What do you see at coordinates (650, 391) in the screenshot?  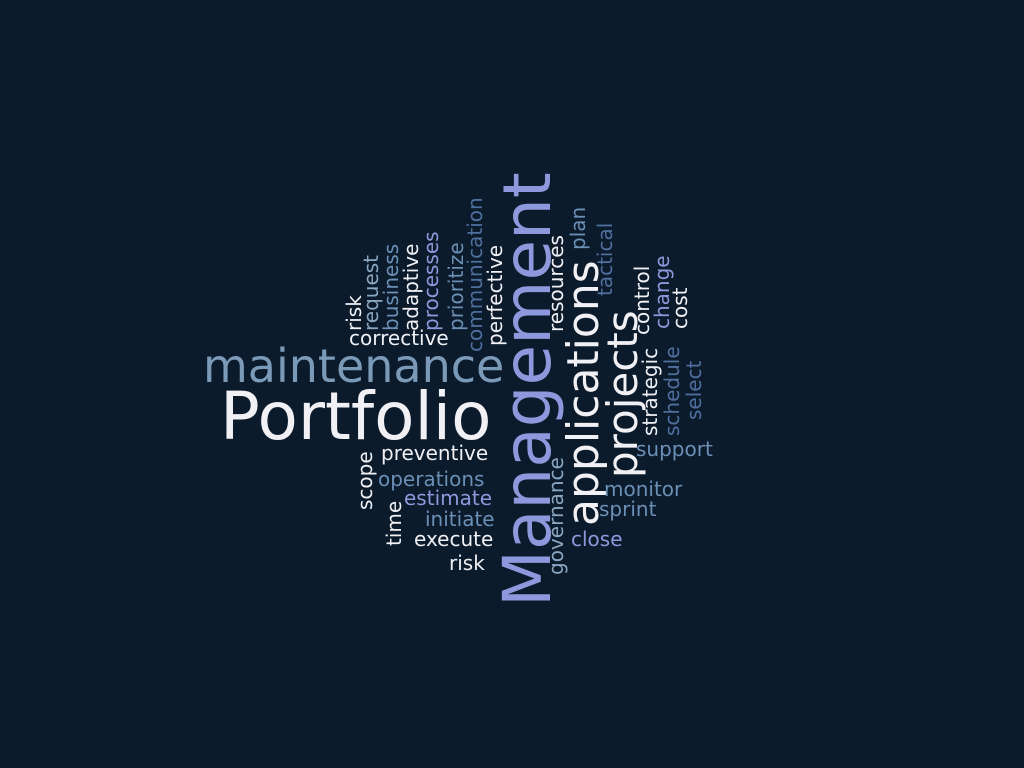 I see `word-strategic: strategic` at bounding box center [650, 391].